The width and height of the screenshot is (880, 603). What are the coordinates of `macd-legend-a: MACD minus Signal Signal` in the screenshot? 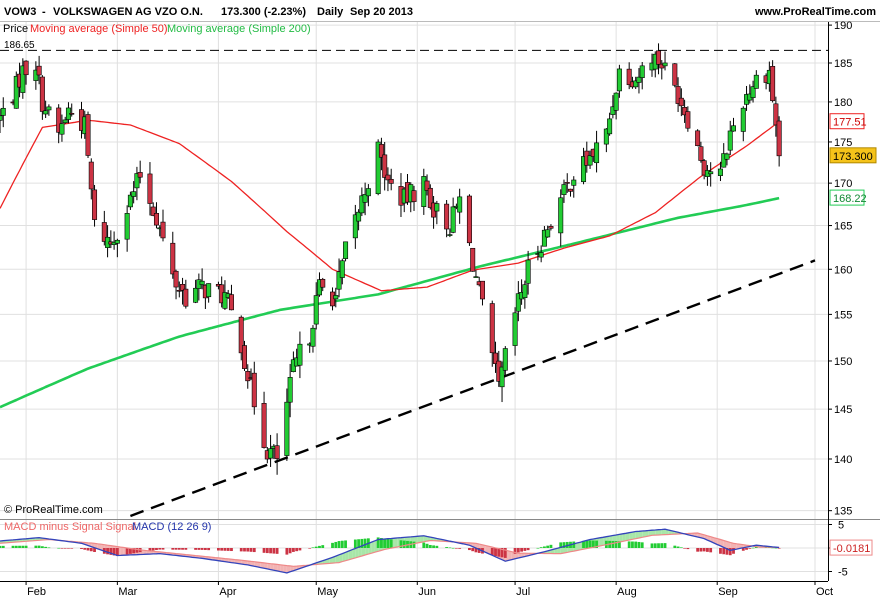 It's located at (70, 527).